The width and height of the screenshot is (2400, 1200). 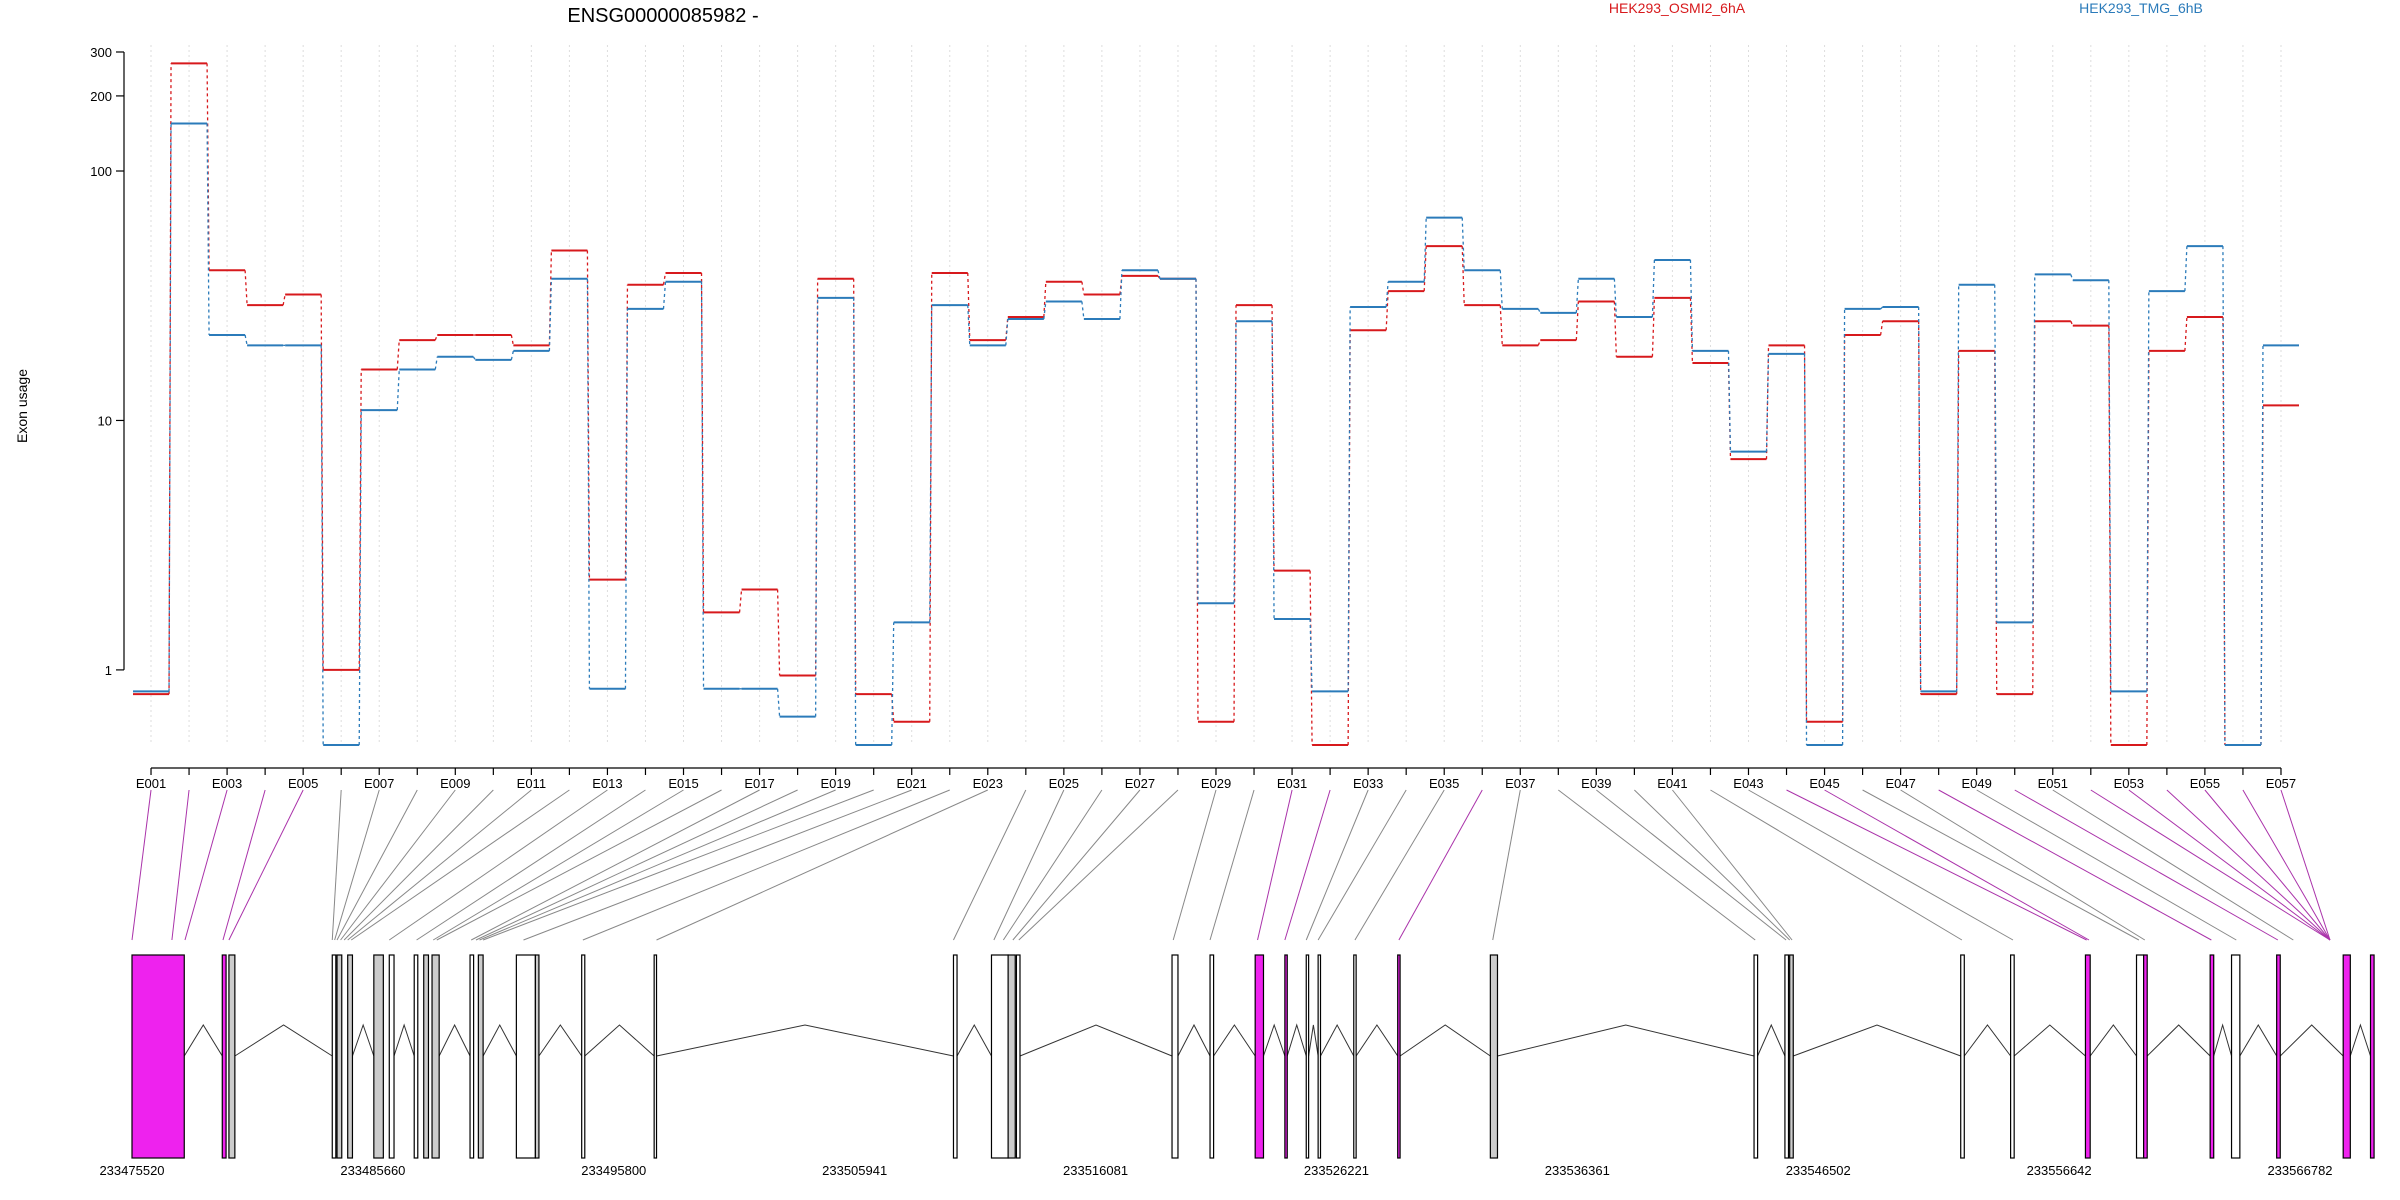 What do you see at coordinates (1818, 1170) in the screenshot?
I see `coordinate-label: 233546502` at bounding box center [1818, 1170].